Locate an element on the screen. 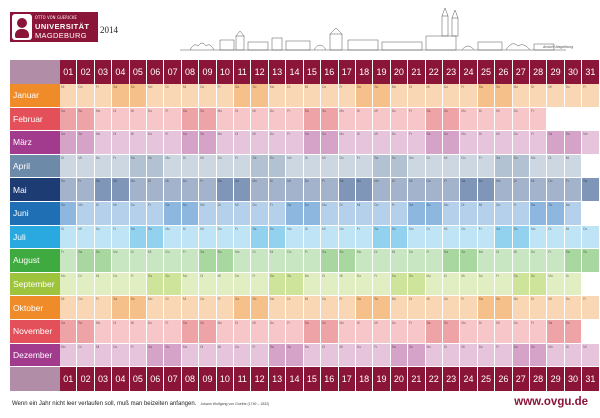  month-label: Dezember is located at coordinates (35, 355).